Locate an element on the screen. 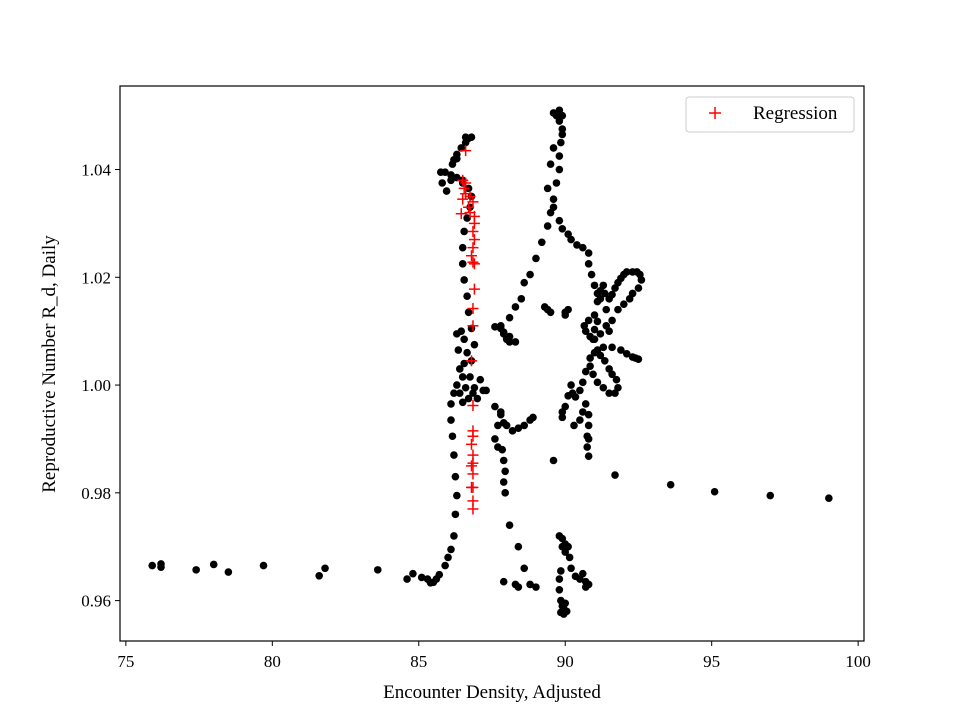 The image size is (960, 720). legend-label-regression: Regression is located at coordinates (795, 113).